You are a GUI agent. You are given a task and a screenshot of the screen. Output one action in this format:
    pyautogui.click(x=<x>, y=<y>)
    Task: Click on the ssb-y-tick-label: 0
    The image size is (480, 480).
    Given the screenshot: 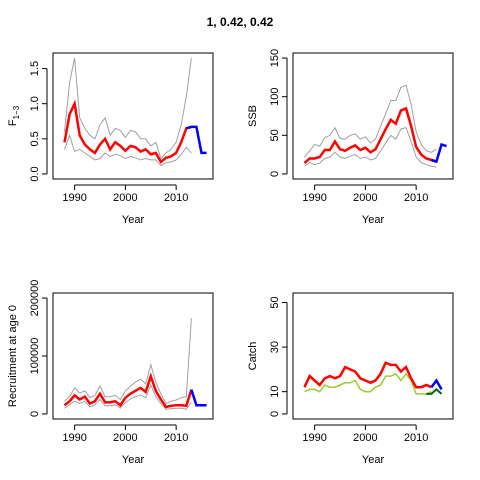 What is the action you would take?
    pyautogui.click(x=275, y=174)
    